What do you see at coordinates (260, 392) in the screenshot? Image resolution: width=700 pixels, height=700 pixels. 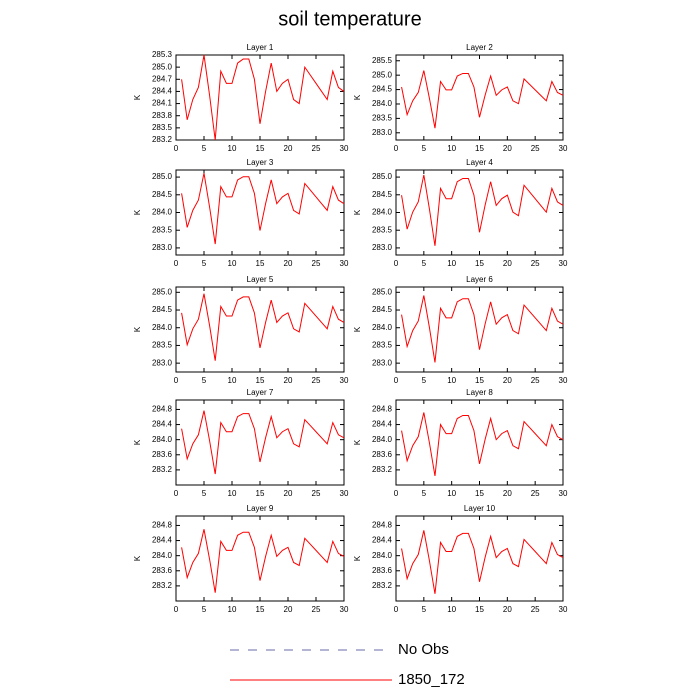 I see `panel-title: Layer 7` at bounding box center [260, 392].